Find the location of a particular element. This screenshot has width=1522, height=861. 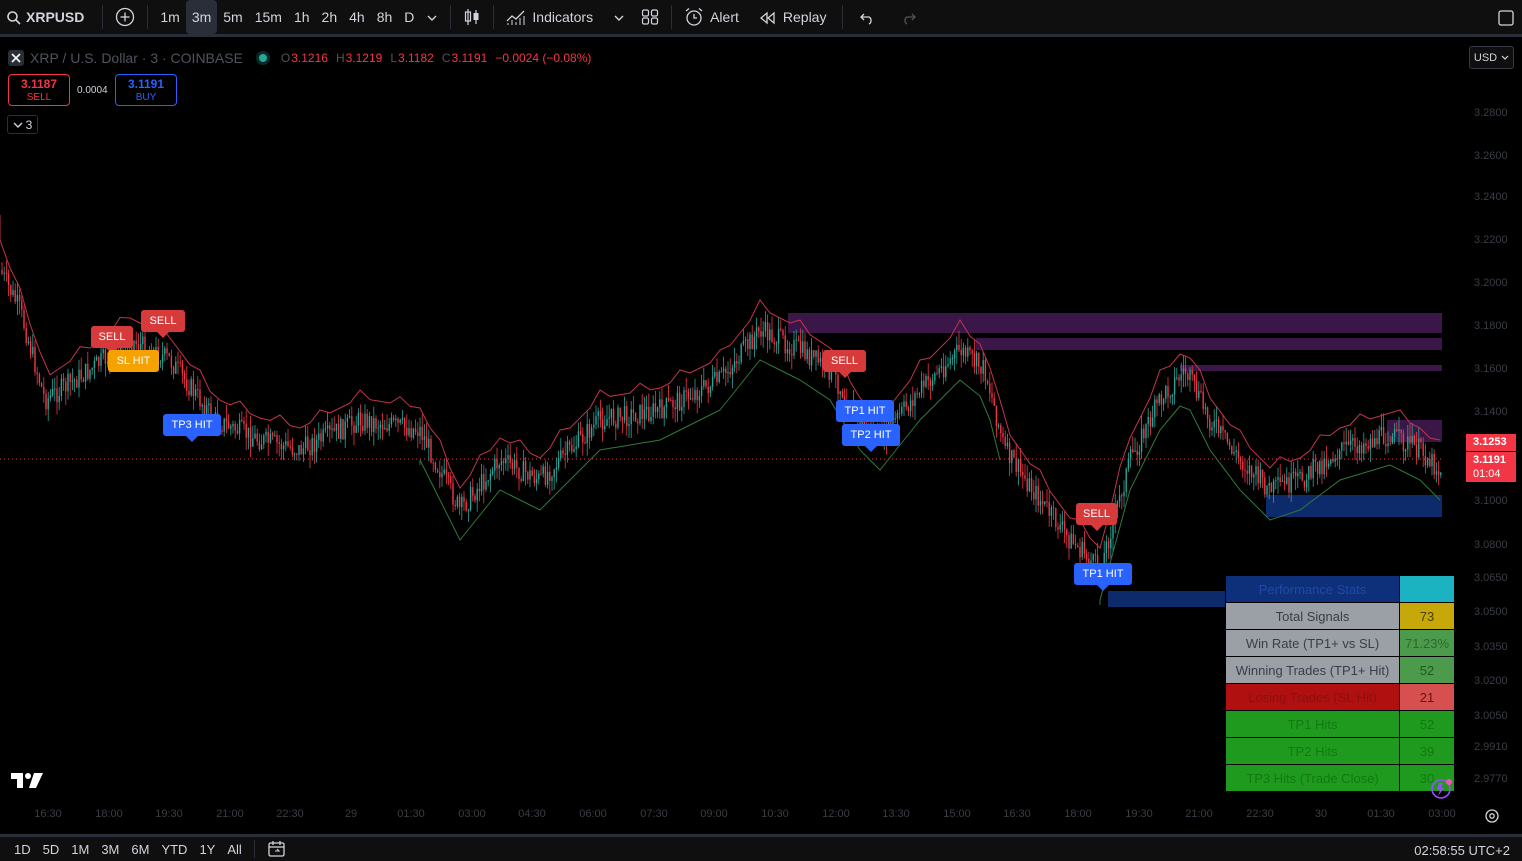

interval-5m: 5m is located at coordinates (233, 17).